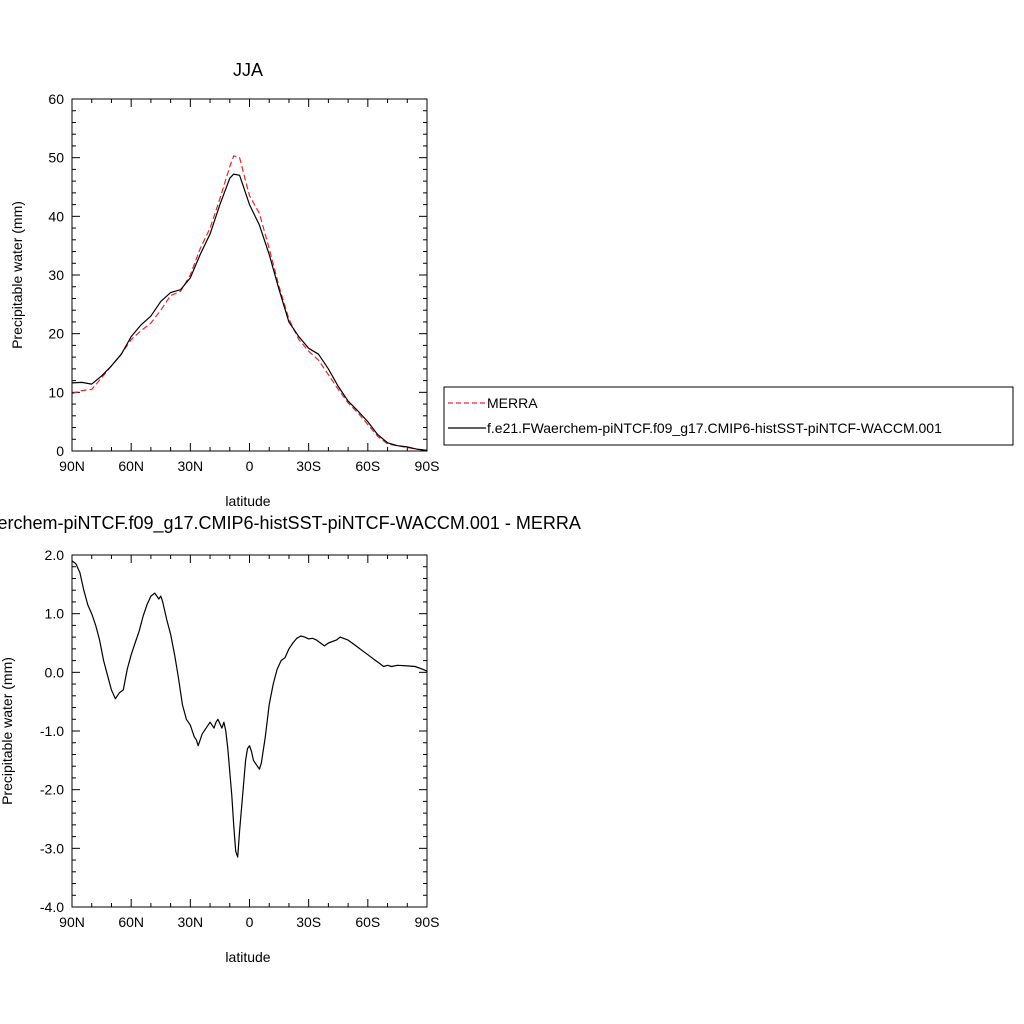 This screenshot has width=1024, height=1024. I want to click on panel-1-series, so click(249, 303).